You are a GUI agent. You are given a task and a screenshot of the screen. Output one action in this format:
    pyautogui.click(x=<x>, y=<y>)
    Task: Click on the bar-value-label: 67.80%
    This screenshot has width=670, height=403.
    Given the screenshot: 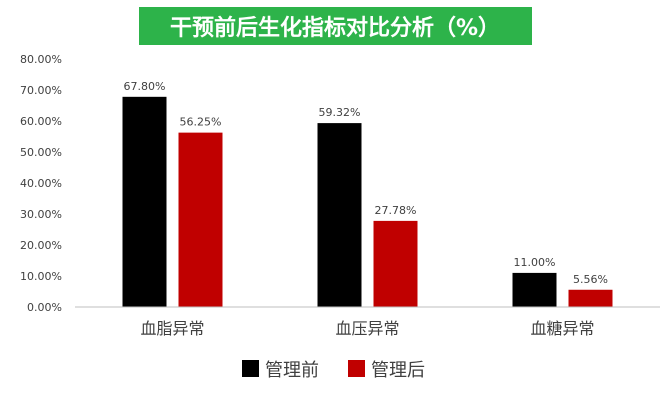 What is the action you would take?
    pyautogui.click(x=145, y=86)
    